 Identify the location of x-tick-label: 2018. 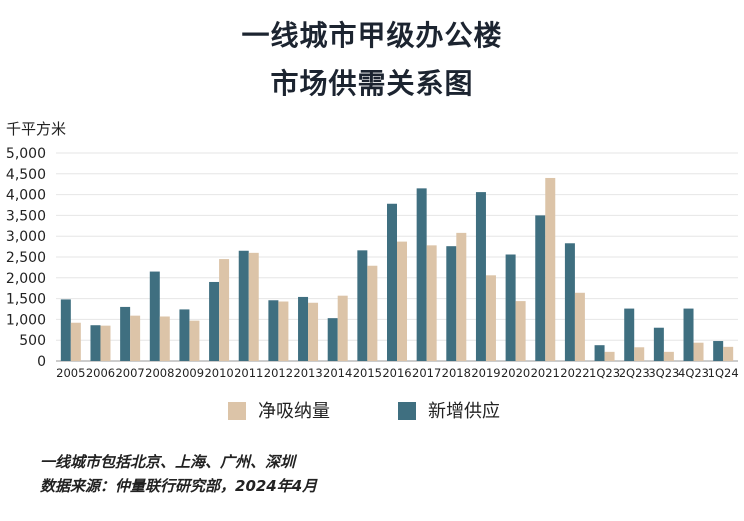
(456, 373).